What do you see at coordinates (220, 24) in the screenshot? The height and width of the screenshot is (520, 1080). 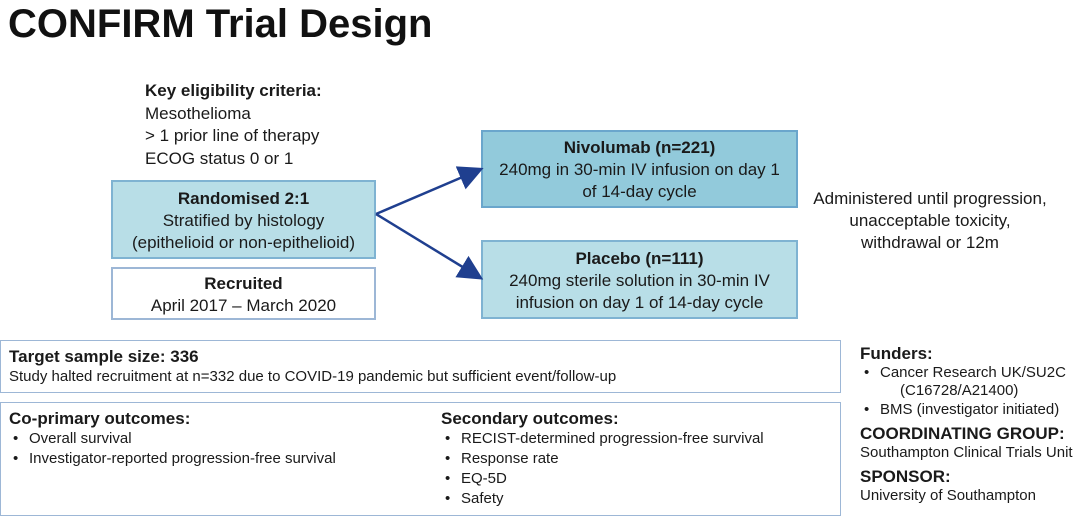 I see `slide-title: CONFIRM Trial Design` at bounding box center [220, 24].